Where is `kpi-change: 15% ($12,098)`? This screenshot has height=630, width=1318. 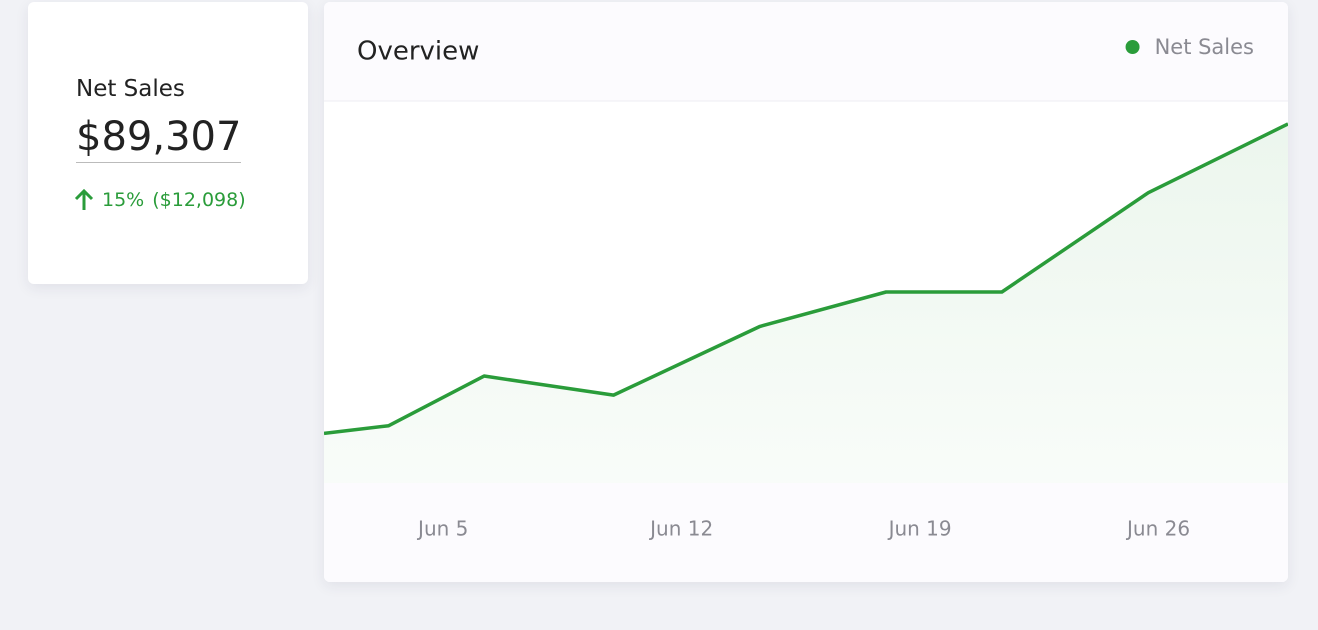
kpi-change: 15% ($12,098) is located at coordinates (160, 200).